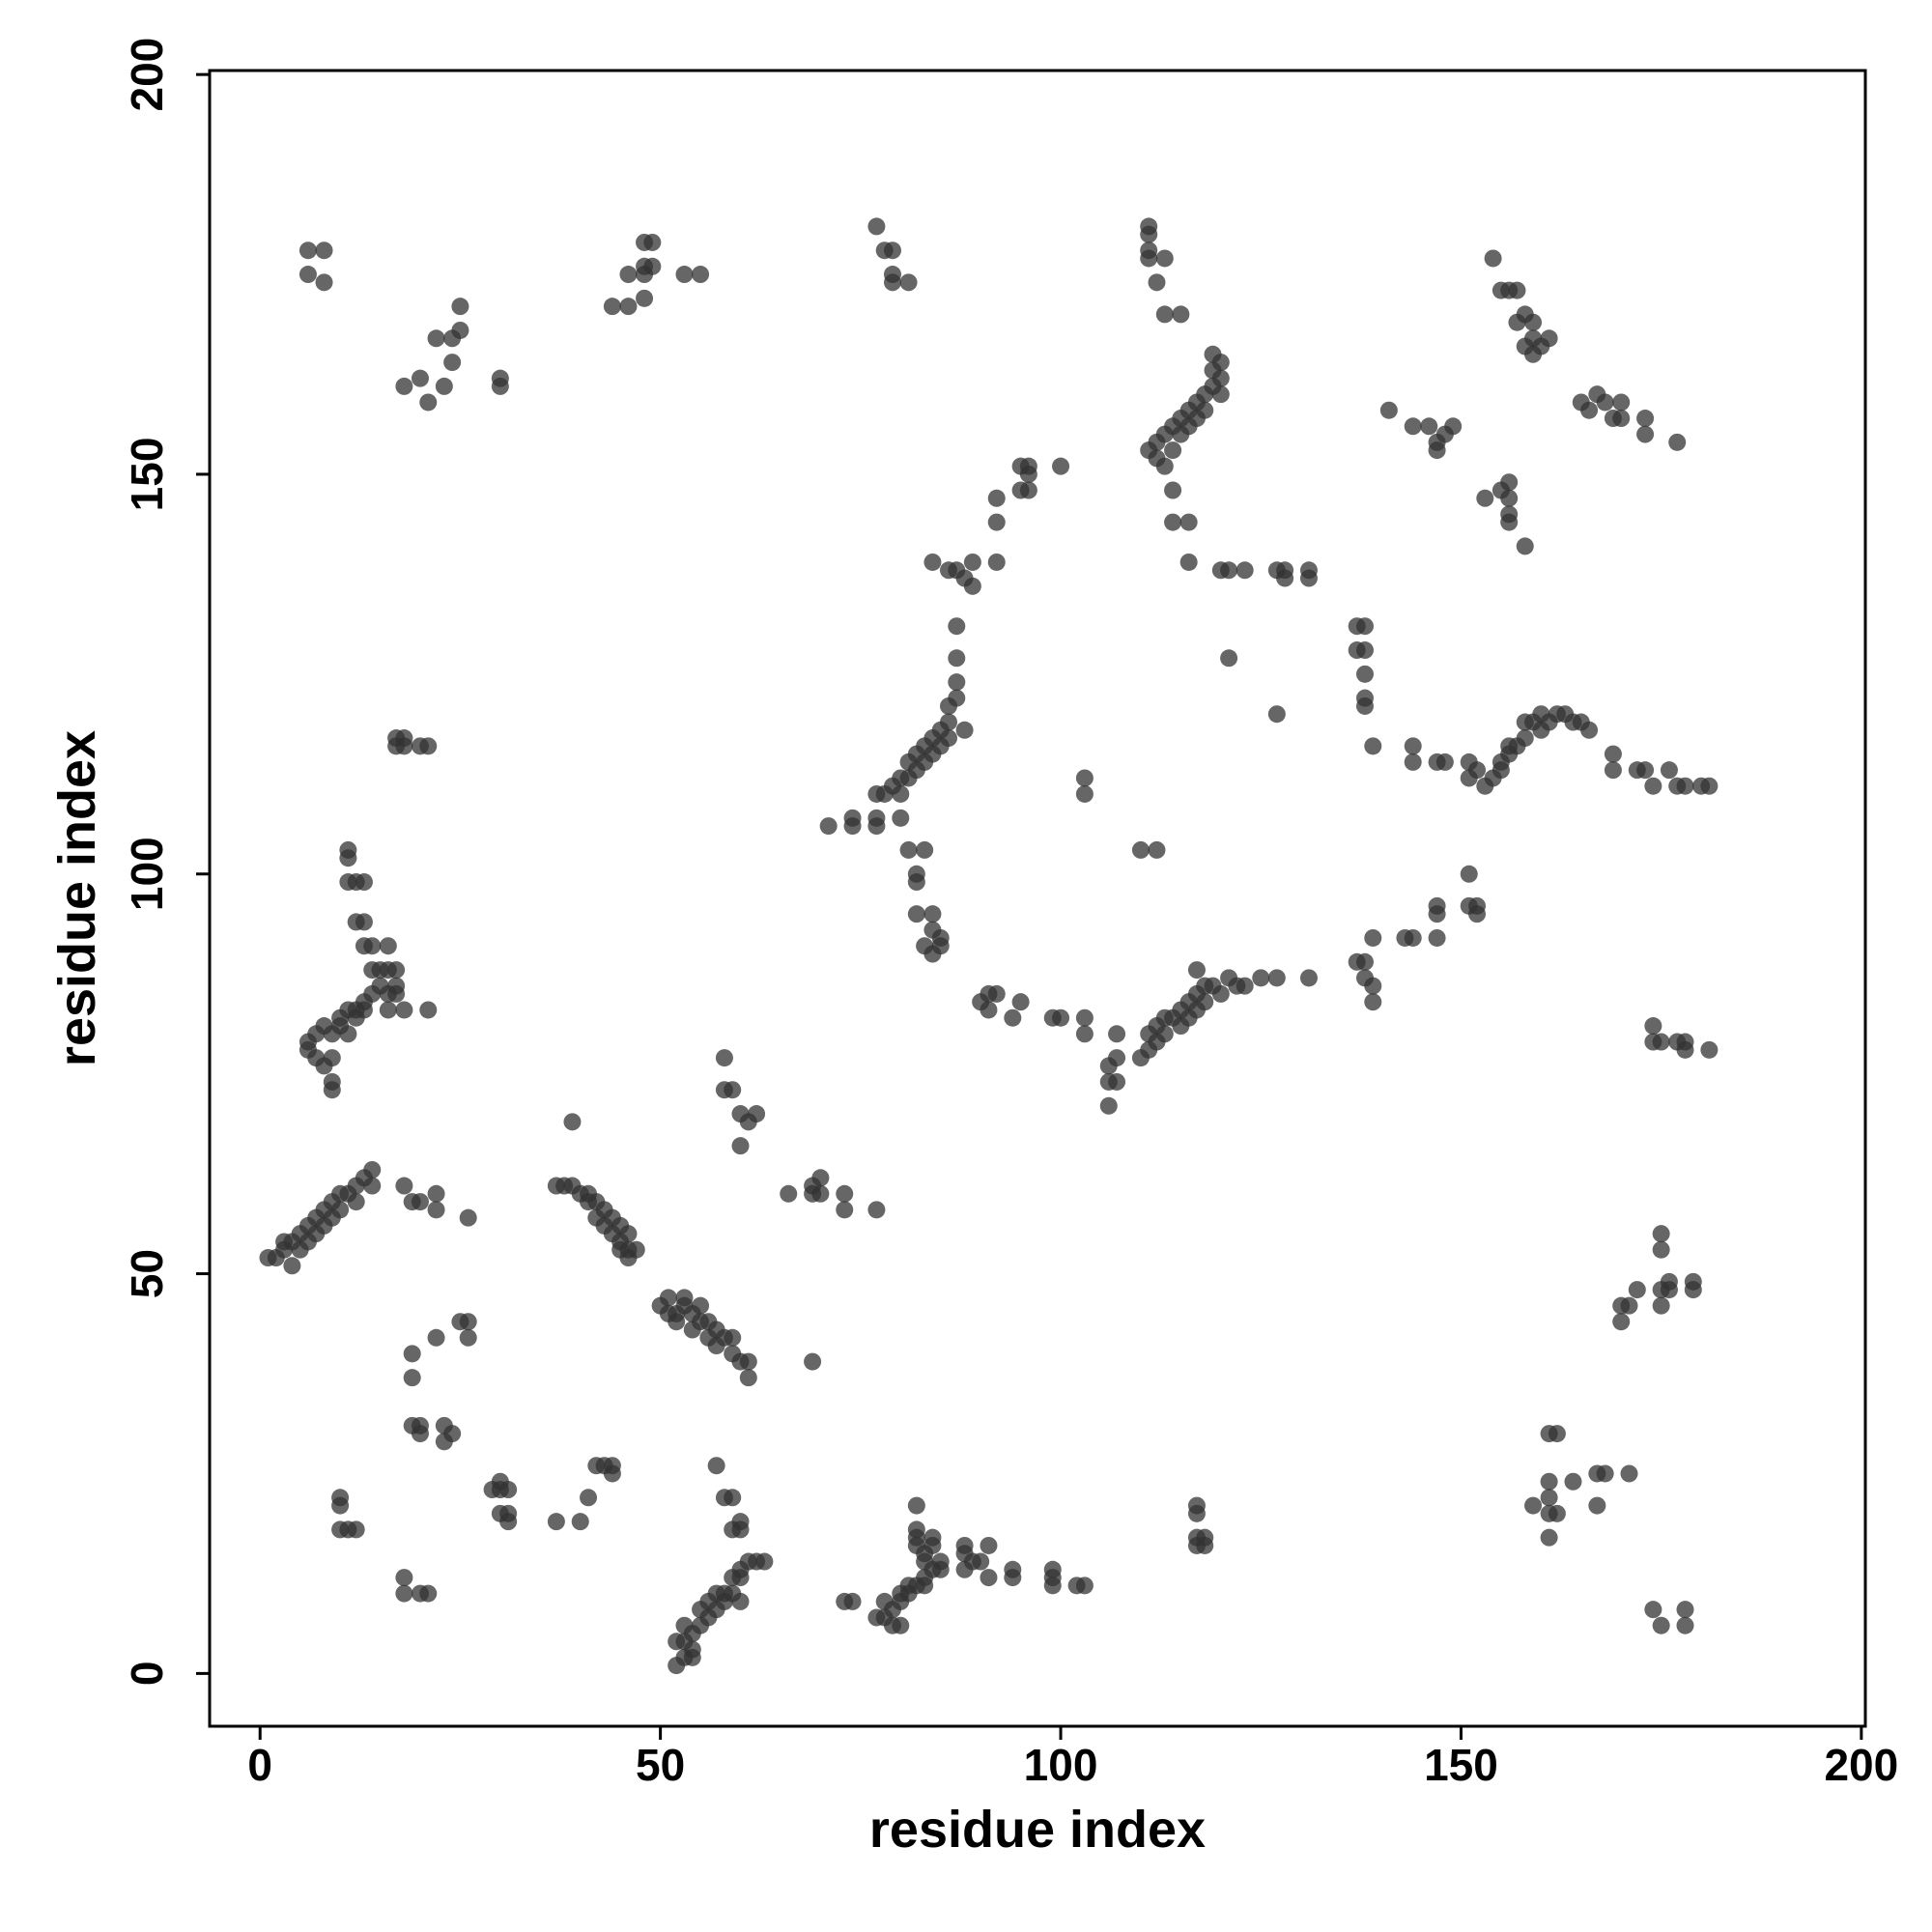 This screenshot has width=1932, height=1932. Describe the element at coordinates (1037, 1830) in the screenshot. I see `x-axis-label: residue index` at that location.